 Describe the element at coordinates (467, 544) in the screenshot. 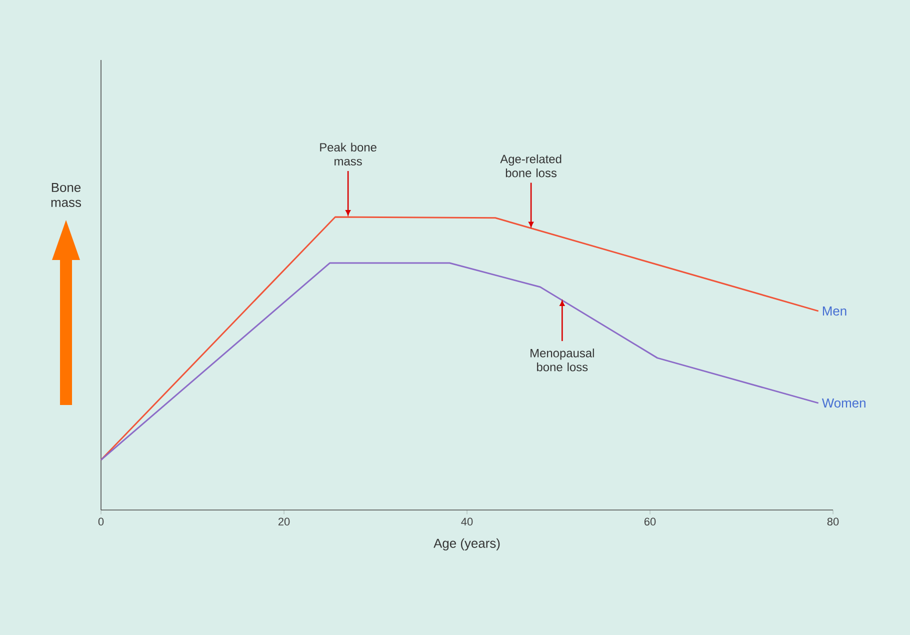

I see `x-axis-title: Age (years)` at that location.